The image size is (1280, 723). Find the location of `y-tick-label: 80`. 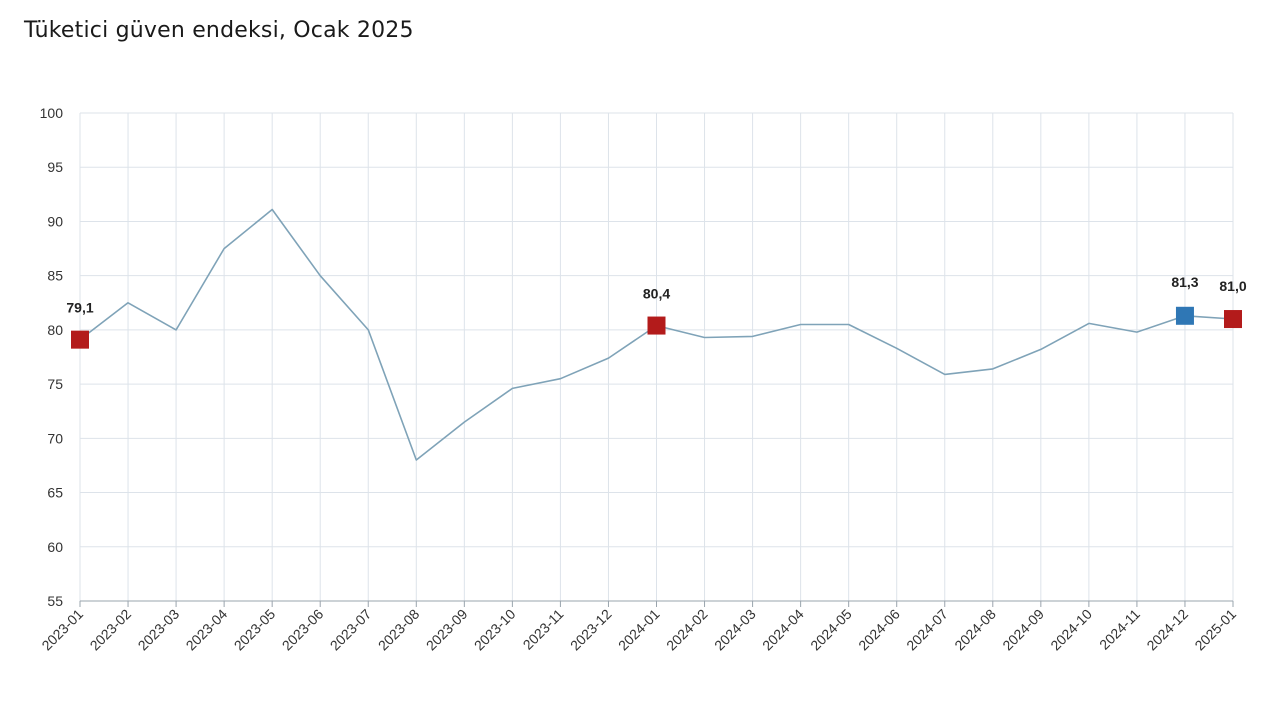

y-tick-label: 80 is located at coordinates (55, 330).